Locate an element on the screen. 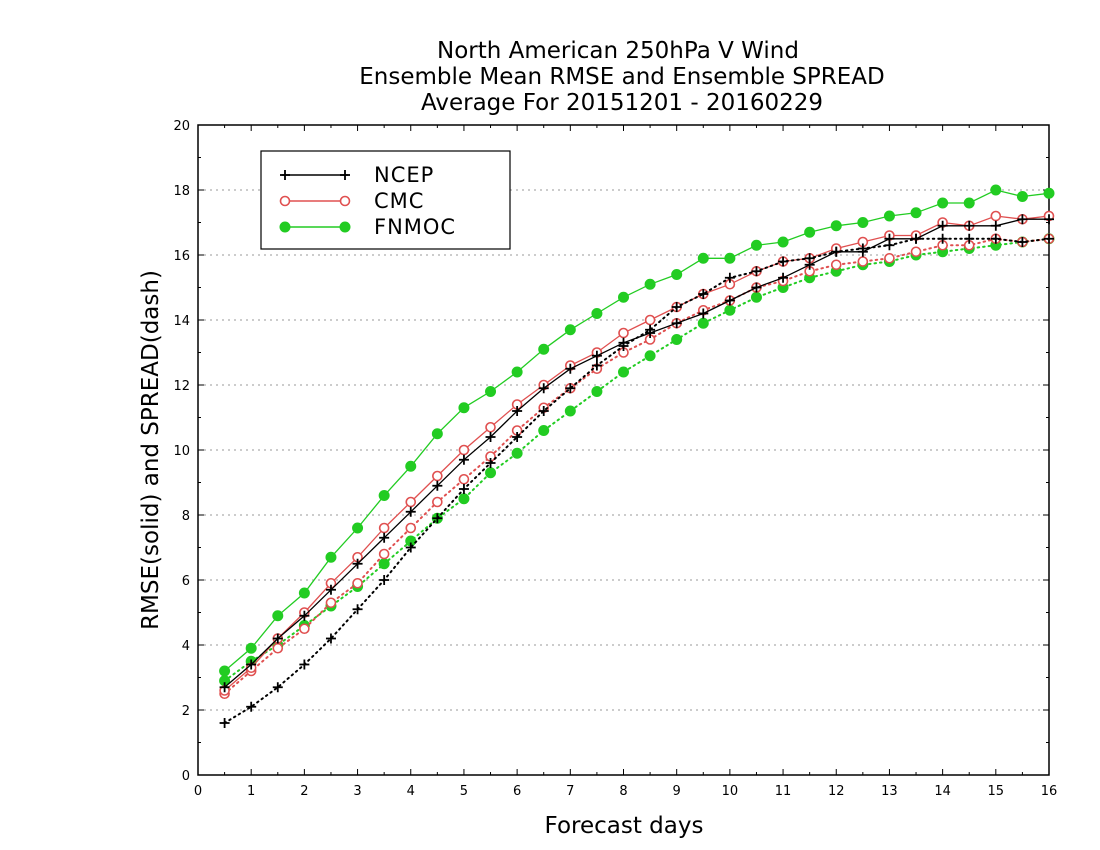  x-tick-label: 0 is located at coordinates (198, 791).